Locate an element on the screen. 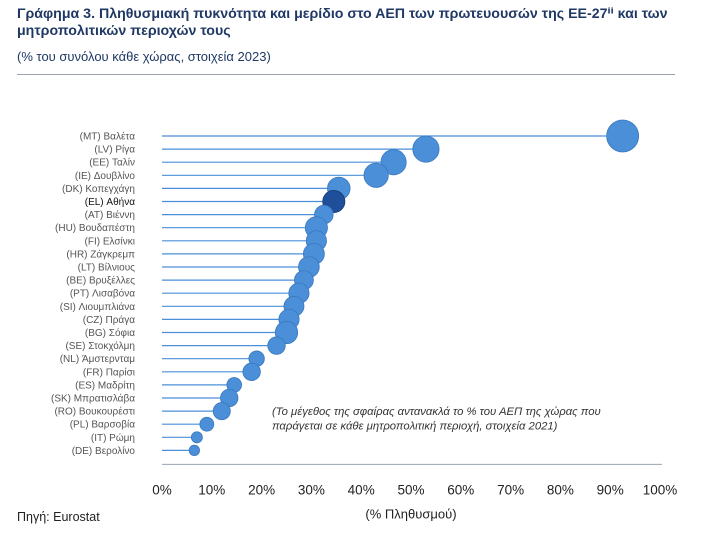 The height and width of the screenshot is (551, 708). category-label: (HU) Βουδαπέστη is located at coordinates (95, 228).